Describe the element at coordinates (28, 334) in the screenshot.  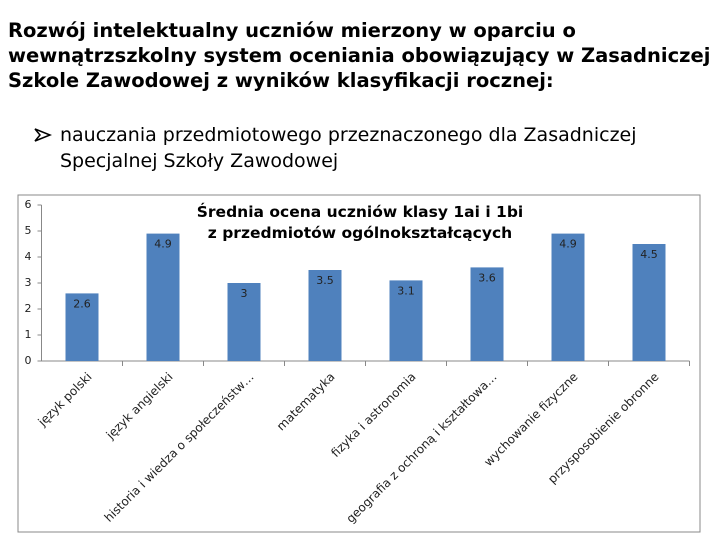
I see `y-tick-label: 1` at that location.